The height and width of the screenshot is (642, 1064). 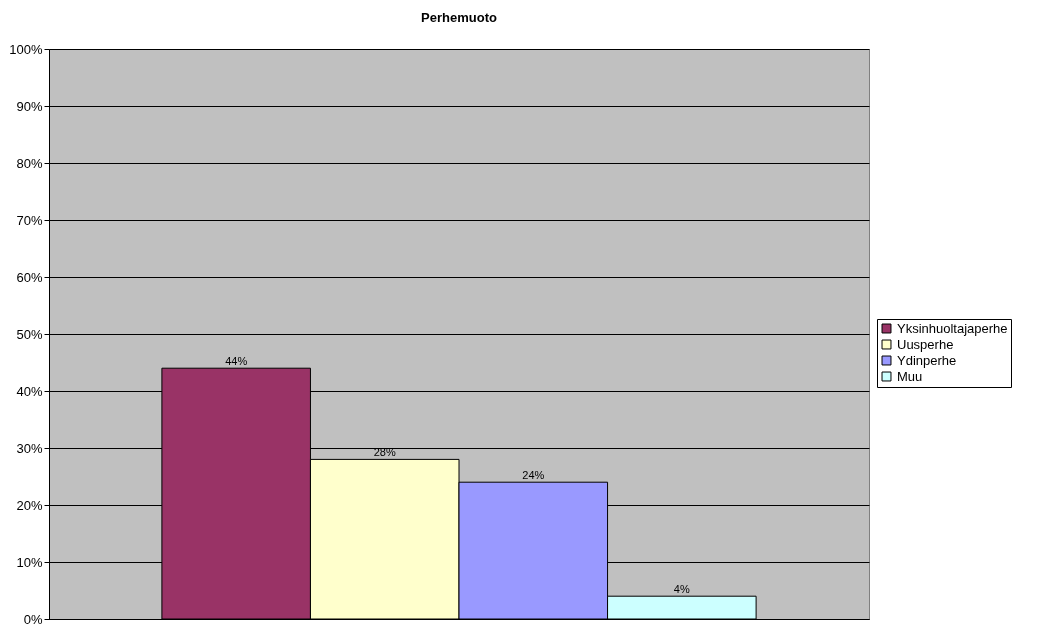 I want to click on y-tick-label: 20%, so click(x=29, y=505).